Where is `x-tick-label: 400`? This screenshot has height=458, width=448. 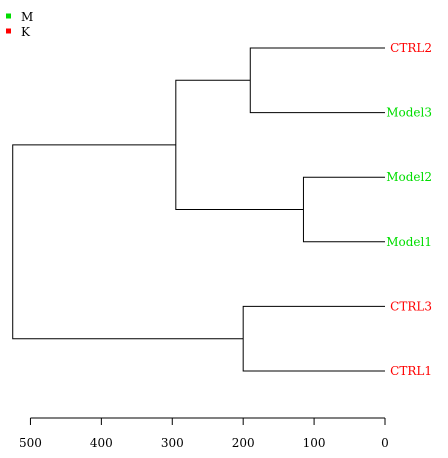
x-tick-label: 400 is located at coordinates (101, 443).